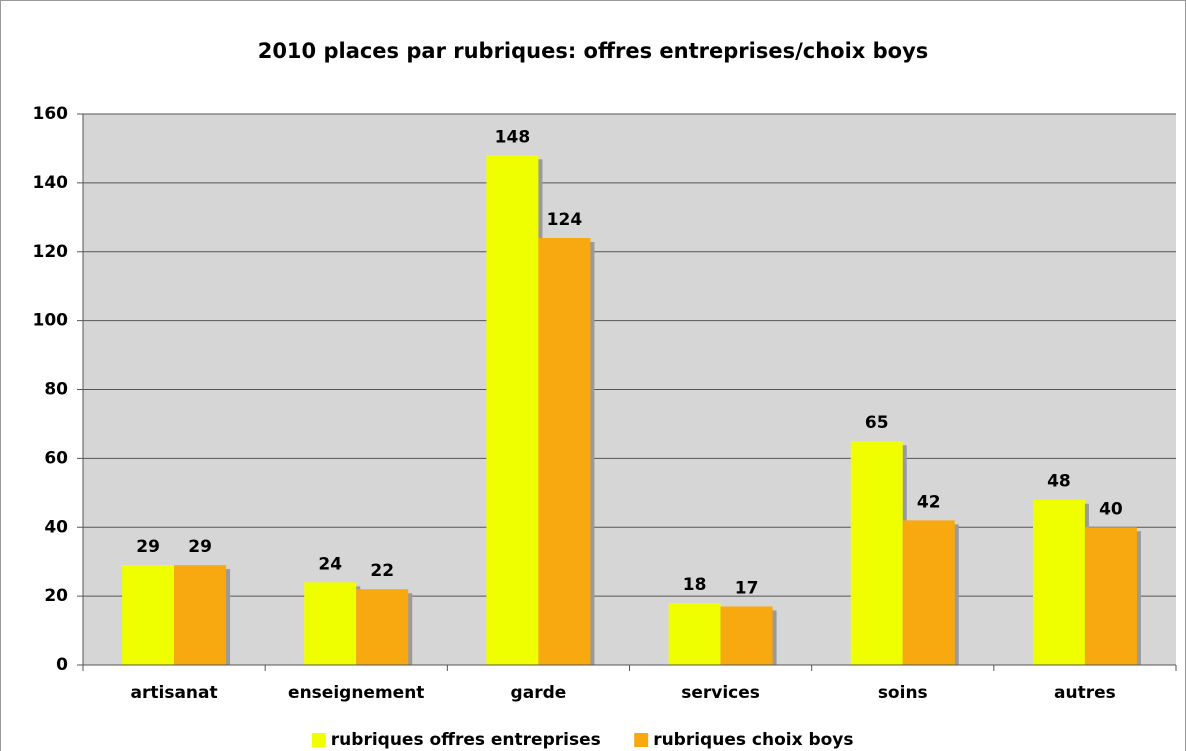 The width and height of the screenshot is (1186, 751). What do you see at coordinates (51, 321) in the screenshot?
I see `y-tick-label: 100` at bounding box center [51, 321].